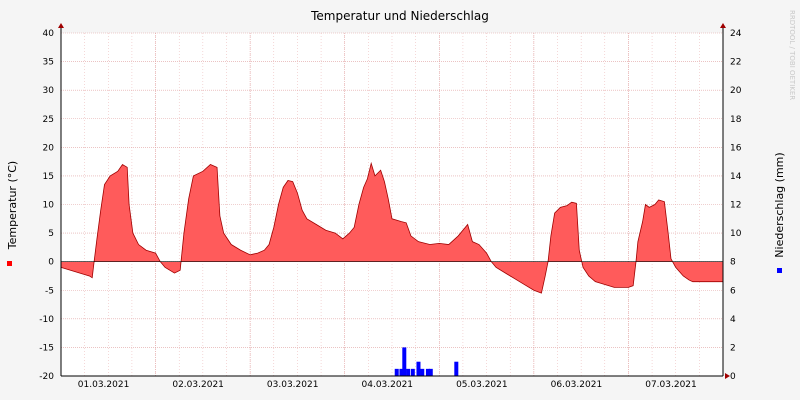  What do you see at coordinates (727, 376) in the screenshot?
I see `x-axis-arrow` at bounding box center [727, 376].